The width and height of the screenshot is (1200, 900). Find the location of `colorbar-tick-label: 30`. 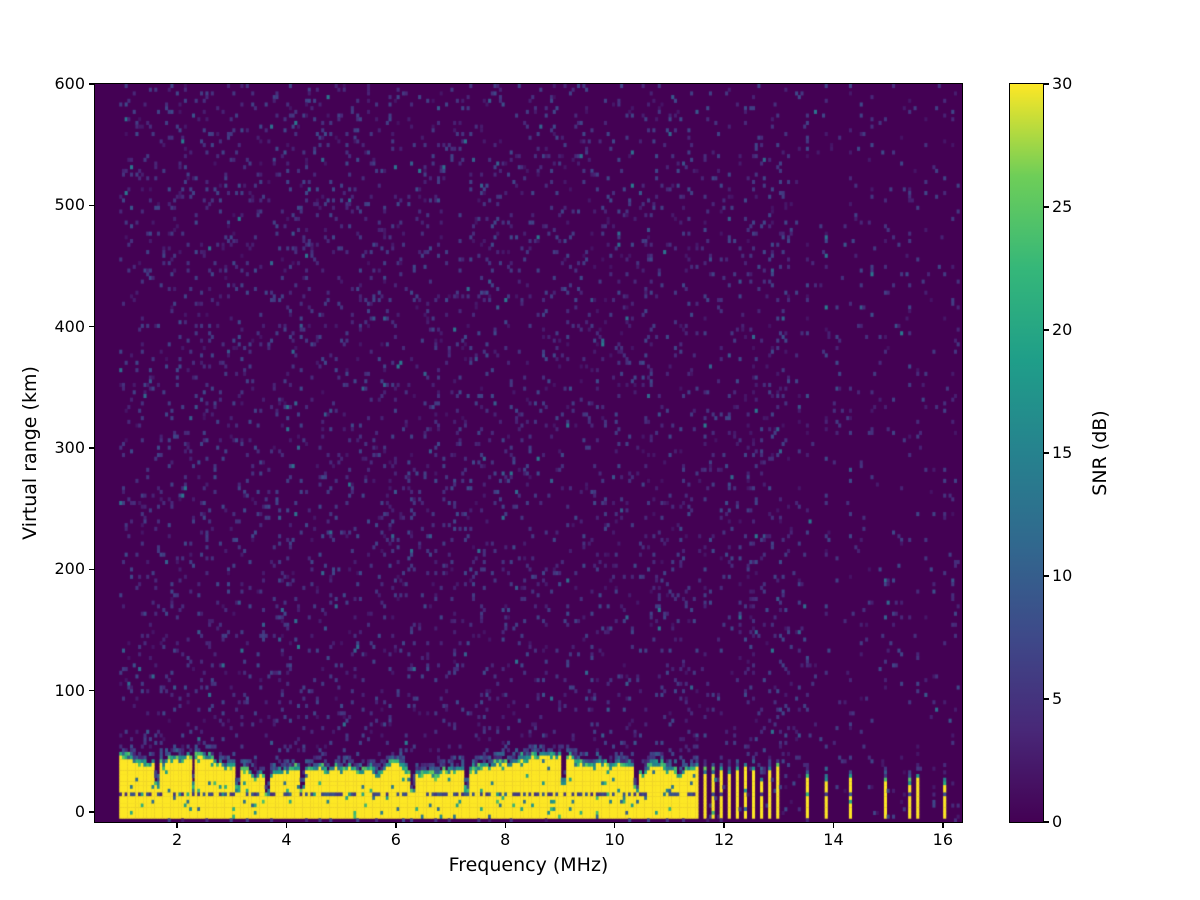

colorbar-tick-label: 30 is located at coordinates (1062, 83).